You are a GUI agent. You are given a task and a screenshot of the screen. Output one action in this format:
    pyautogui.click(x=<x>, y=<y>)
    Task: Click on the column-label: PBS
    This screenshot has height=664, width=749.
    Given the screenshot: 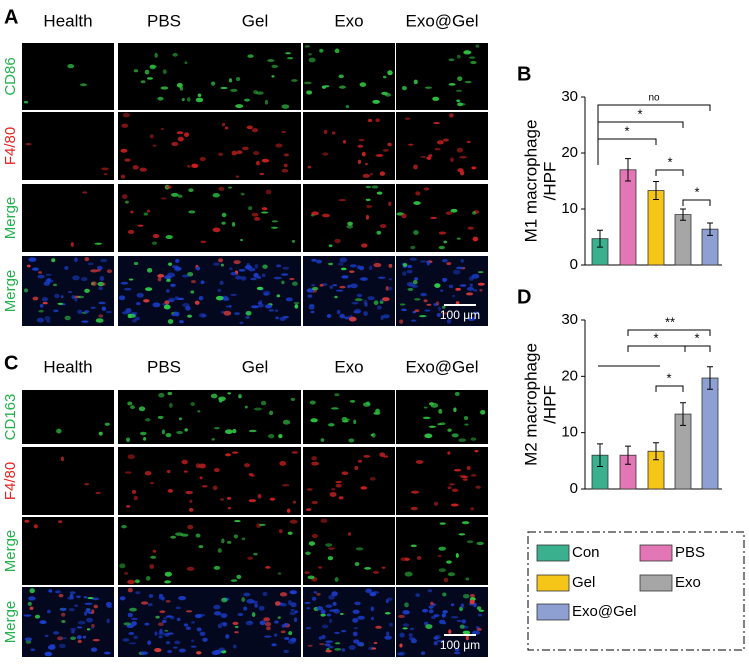 What is the action you would take?
    pyautogui.click(x=164, y=366)
    